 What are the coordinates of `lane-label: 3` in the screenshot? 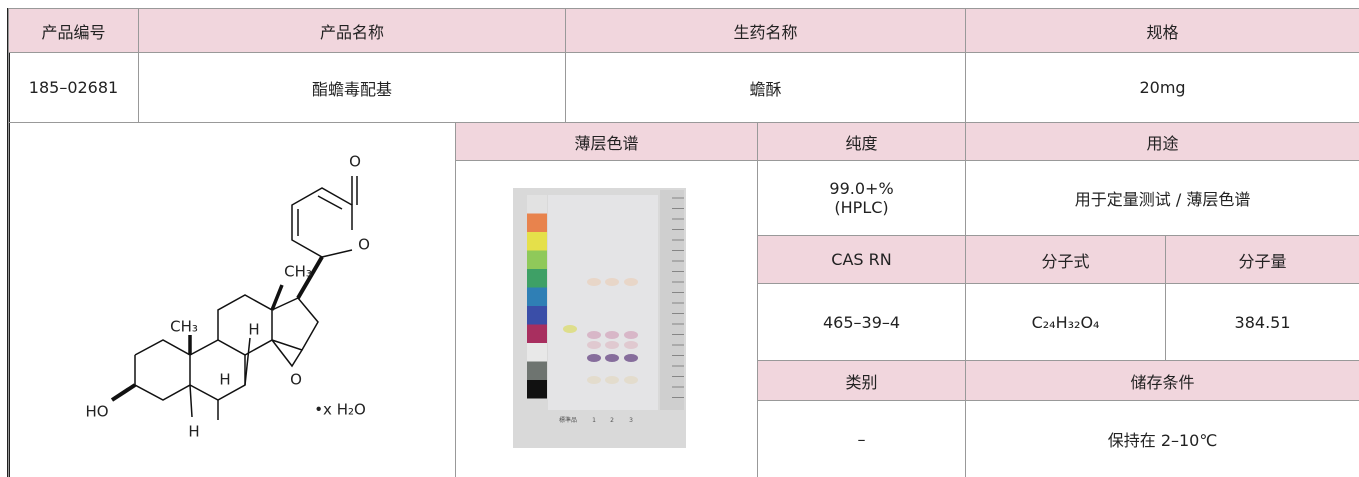 It's located at (631, 420).